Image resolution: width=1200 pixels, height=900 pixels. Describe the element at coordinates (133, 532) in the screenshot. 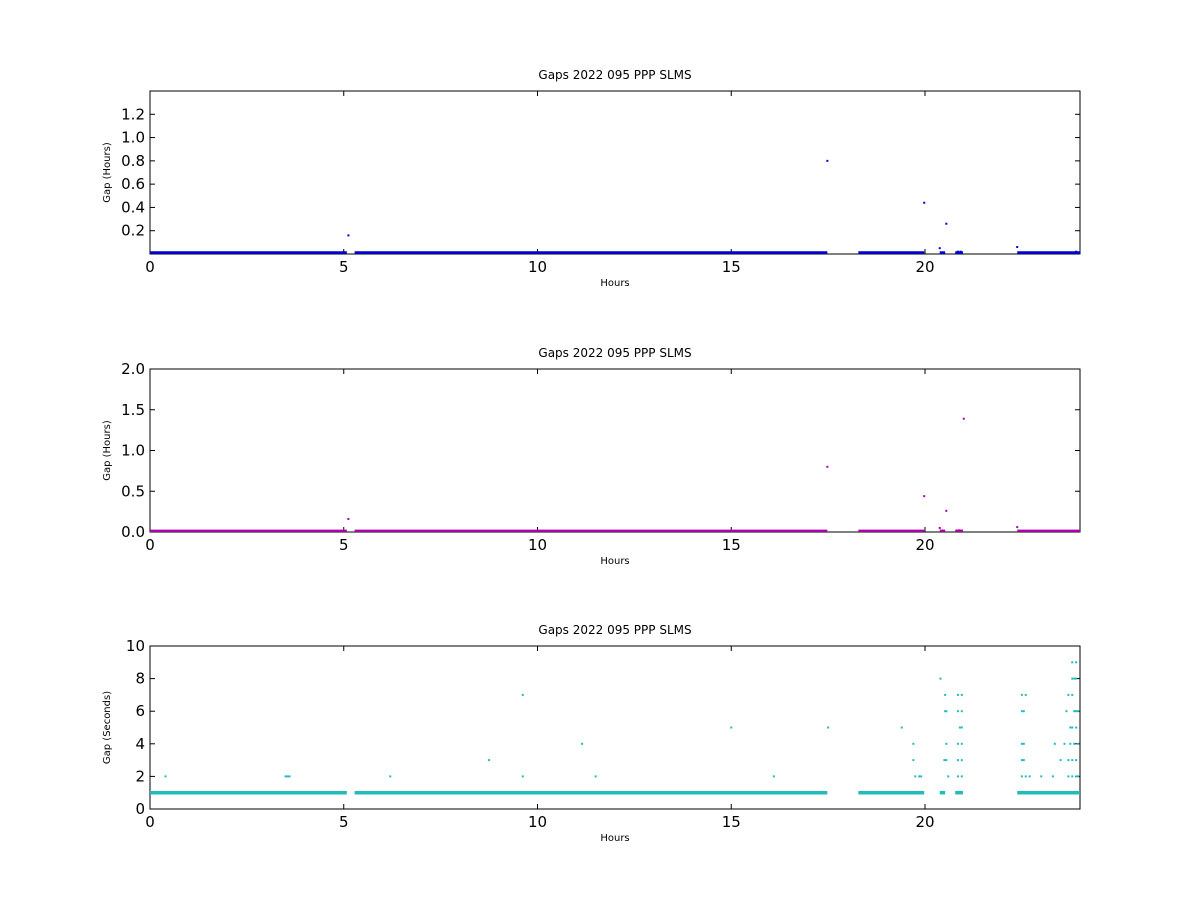

I see `y-tick-label: 0.0` at that location.